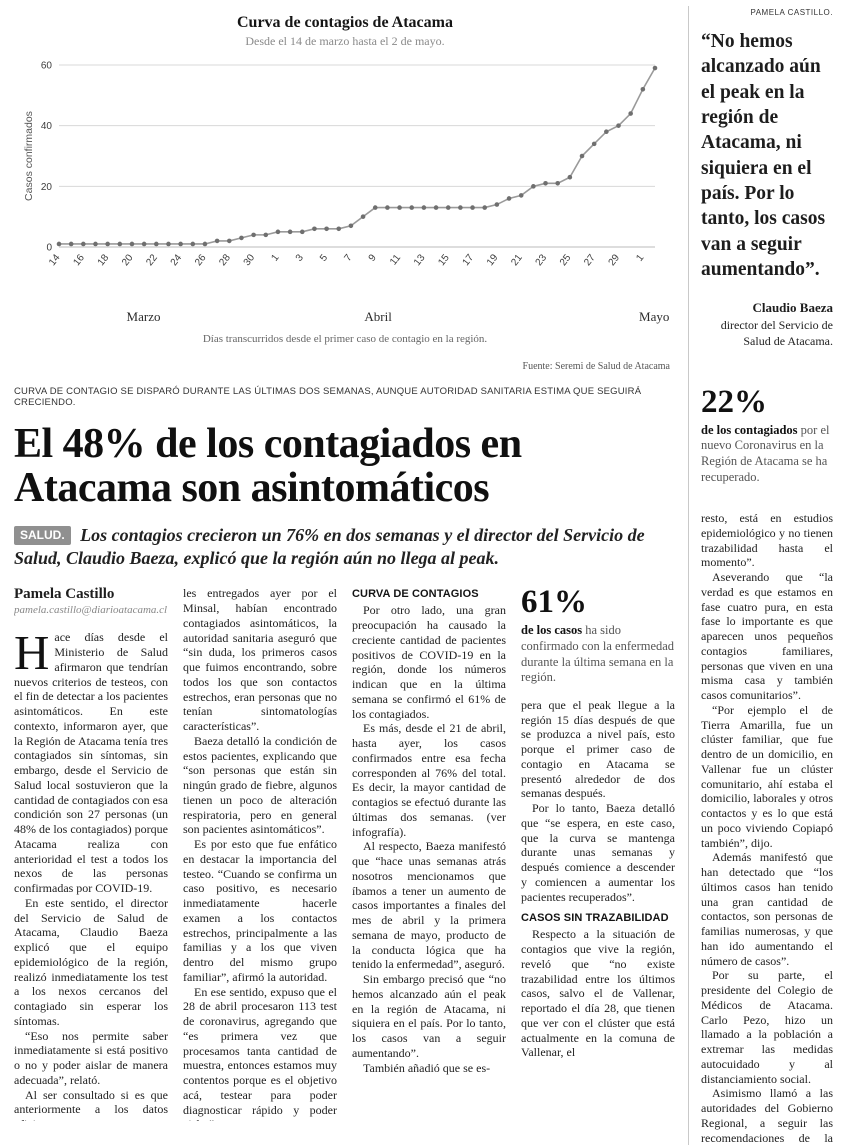  I want to click on x-tick-label: 13, so click(420, 260).